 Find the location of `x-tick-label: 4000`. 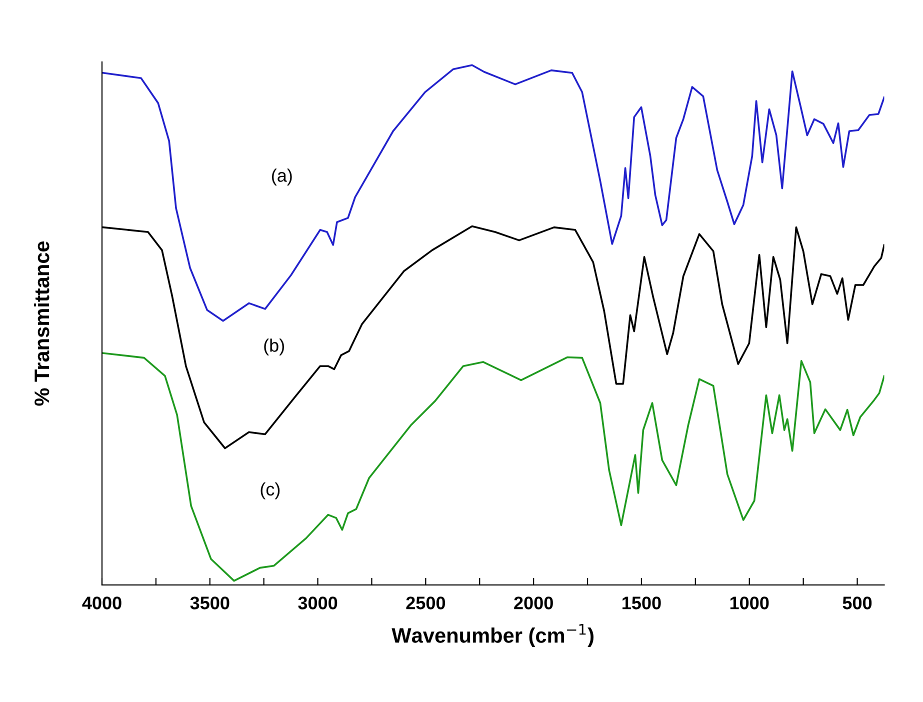

x-tick-label: 4000 is located at coordinates (102, 603).